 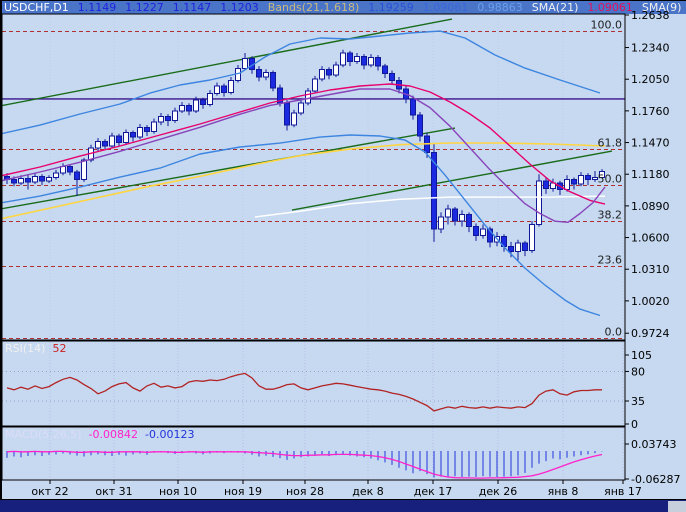 I want to click on rsi-tick-label: 35, so click(x=638, y=401).